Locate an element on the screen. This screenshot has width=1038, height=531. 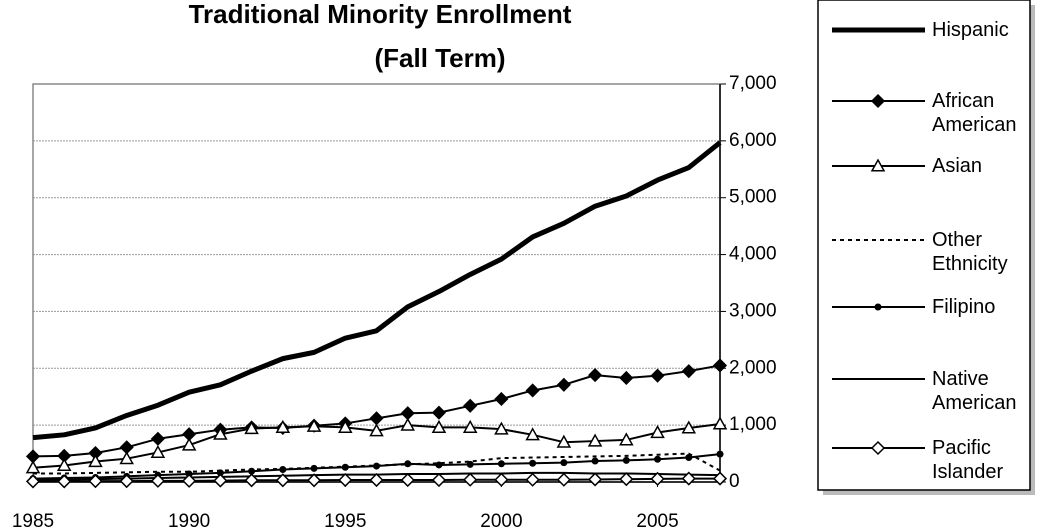
legend-label: Asian is located at coordinates (957, 166).